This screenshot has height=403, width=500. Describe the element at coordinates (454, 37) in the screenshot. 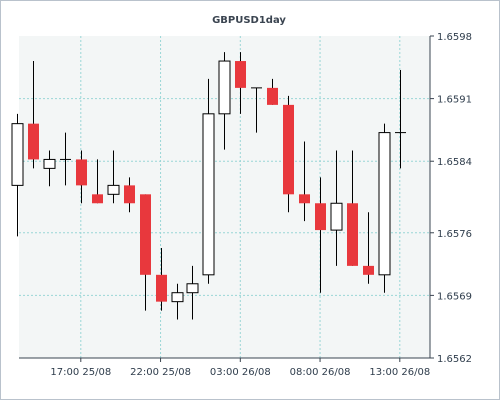

I see `y-tick-label: 1.6598` at that location.